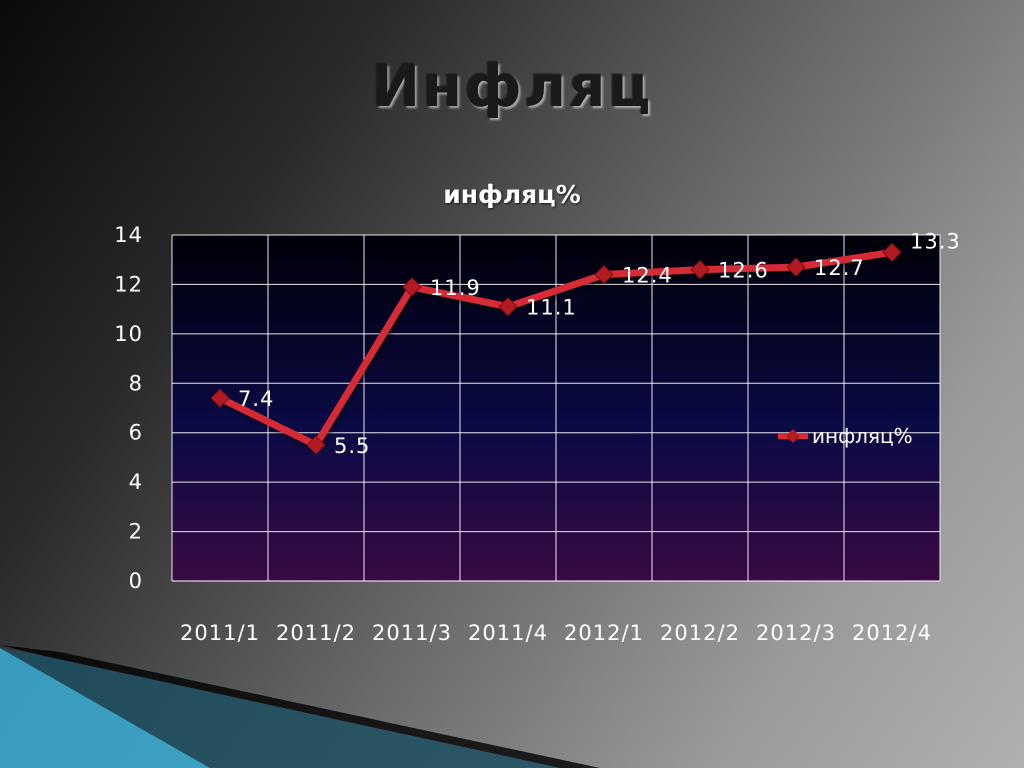 Image resolution: width=1024 pixels, height=768 pixels. I want to click on x-tick-label: 2011/1, so click(220, 633).